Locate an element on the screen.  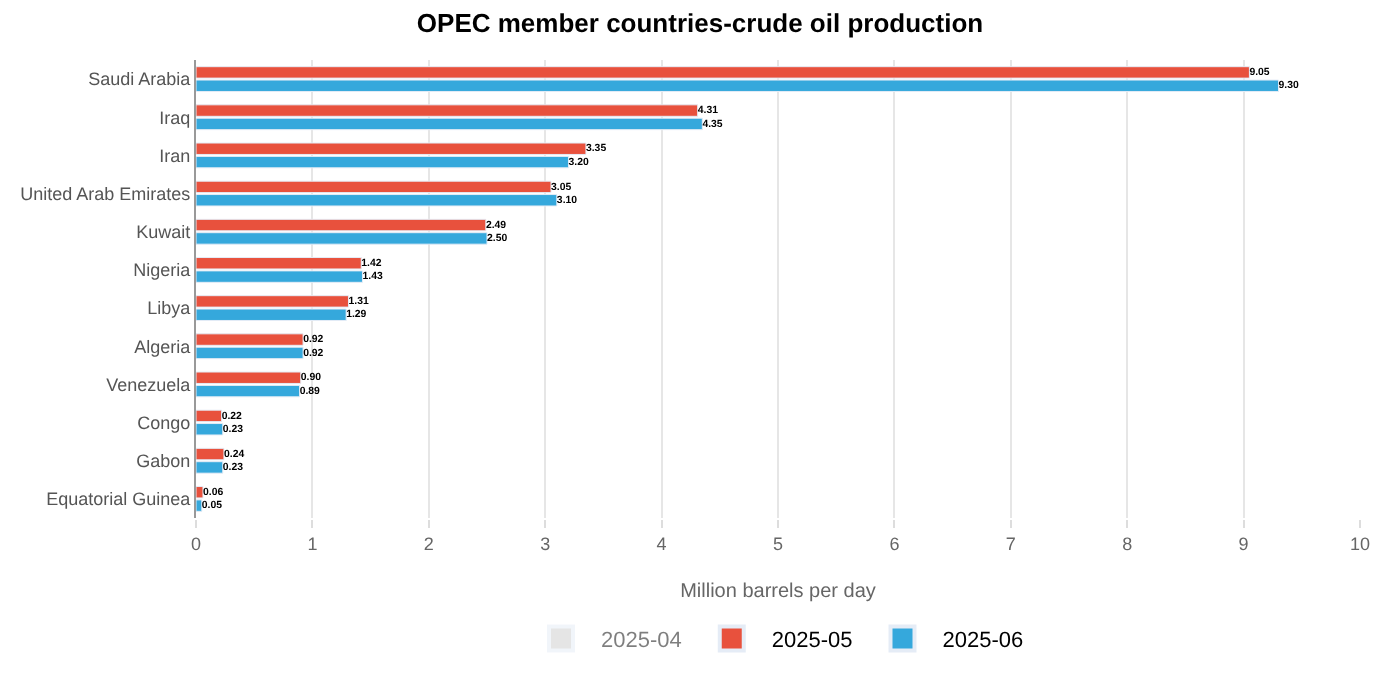
y-tick-label: Iran is located at coordinates (175, 155).